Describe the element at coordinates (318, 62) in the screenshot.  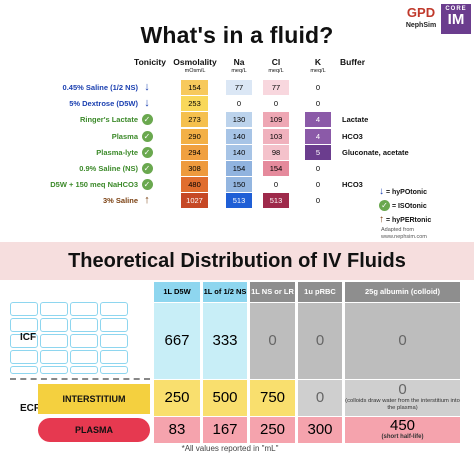
I see `header-k: K` at that location.